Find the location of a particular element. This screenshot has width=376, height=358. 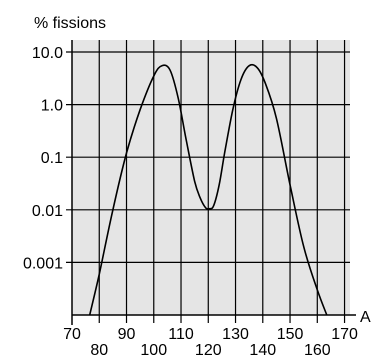

x-tick-label-upper: 110 is located at coordinates (181, 334).